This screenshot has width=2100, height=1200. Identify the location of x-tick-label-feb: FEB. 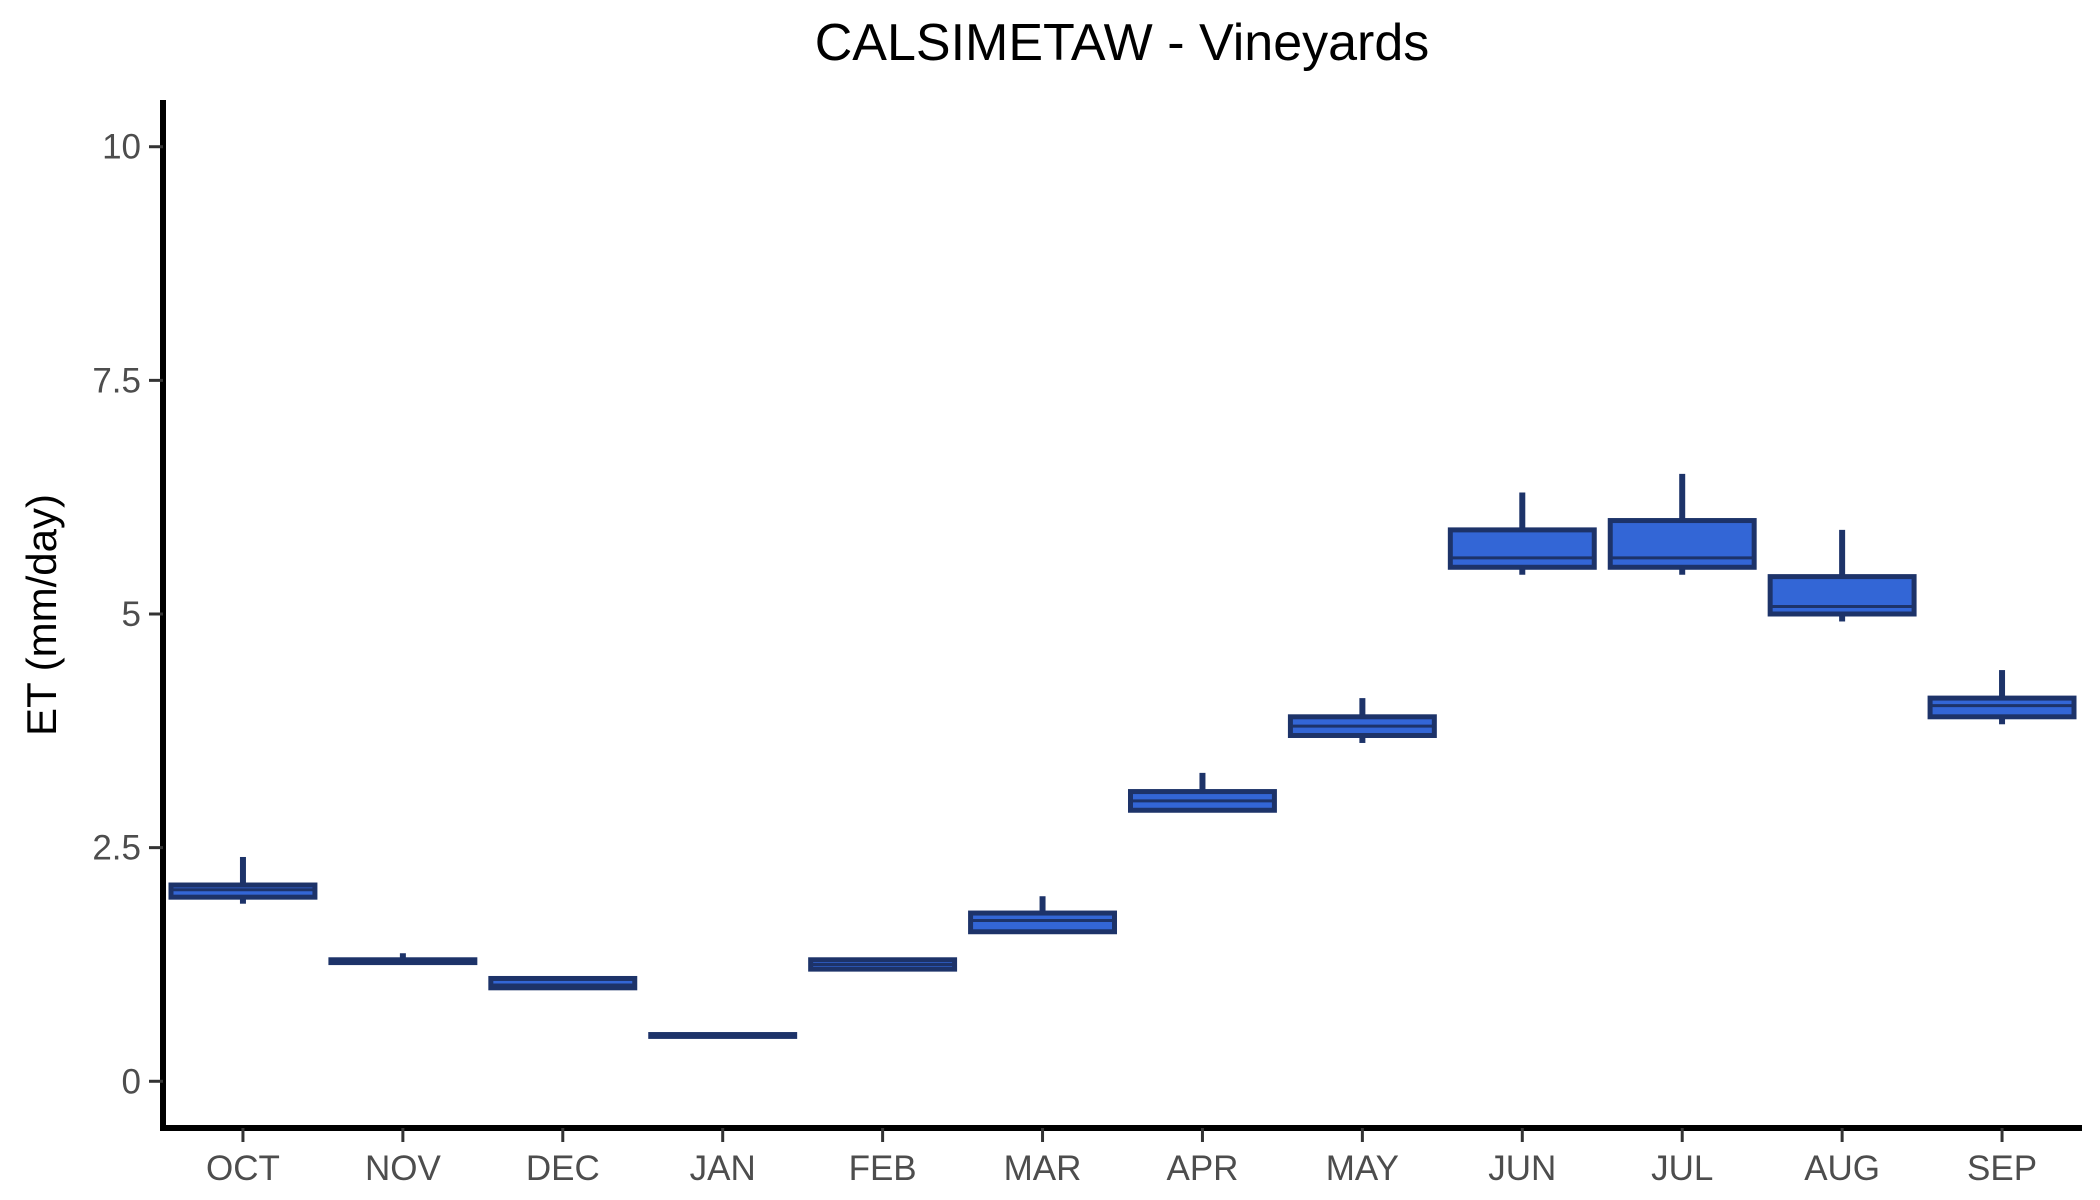
(883, 1168).